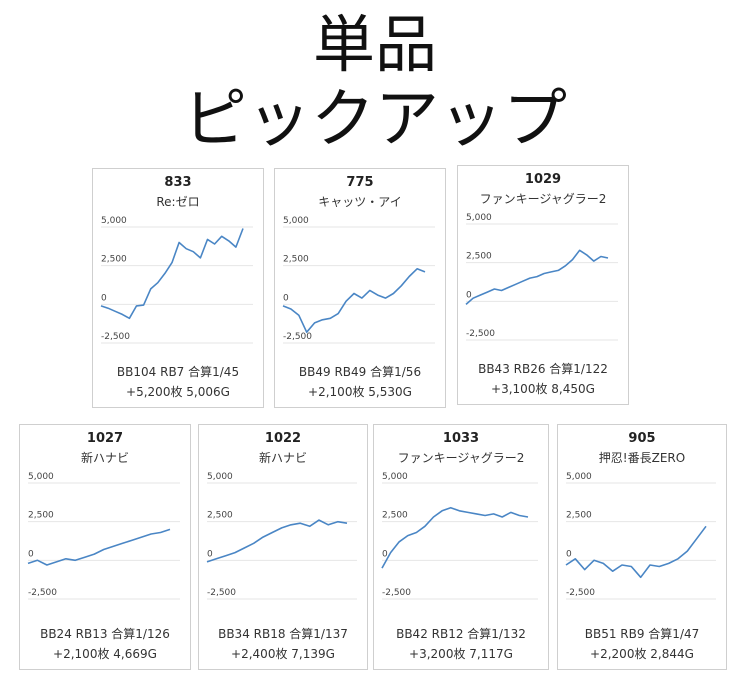 The image size is (750, 680). Describe the element at coordinates (543, 389) in the screenshot. I see `result-stats: +3,100枚 8,450G` at that location.